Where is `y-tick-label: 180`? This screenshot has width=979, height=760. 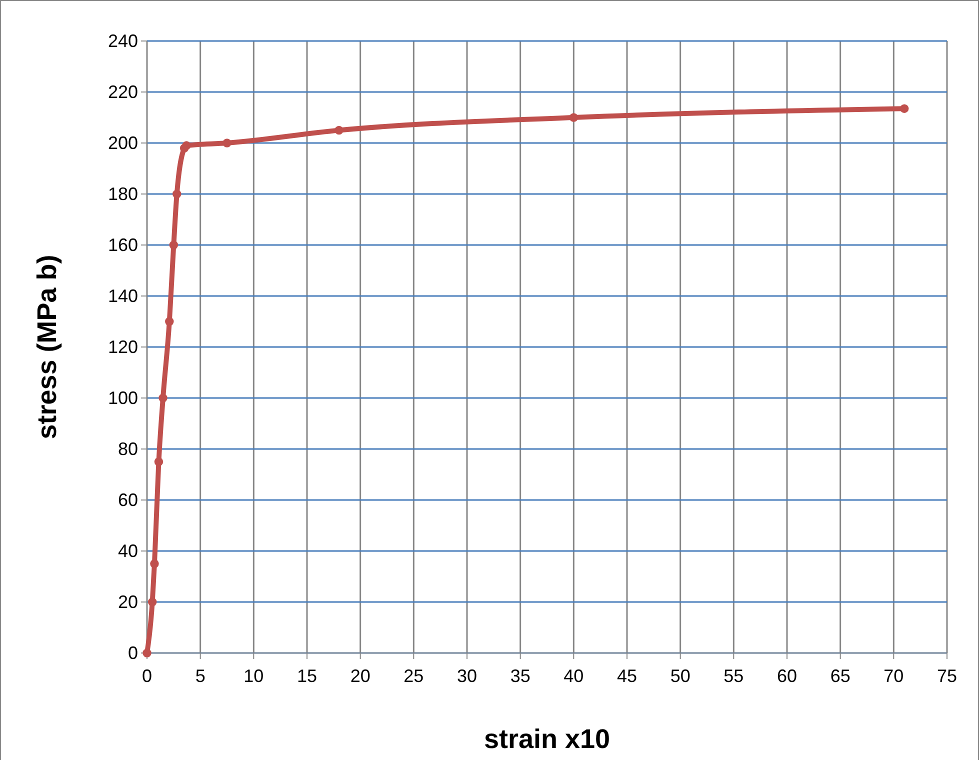 y-tick-label: 180 is located at coordinates (123, 194).